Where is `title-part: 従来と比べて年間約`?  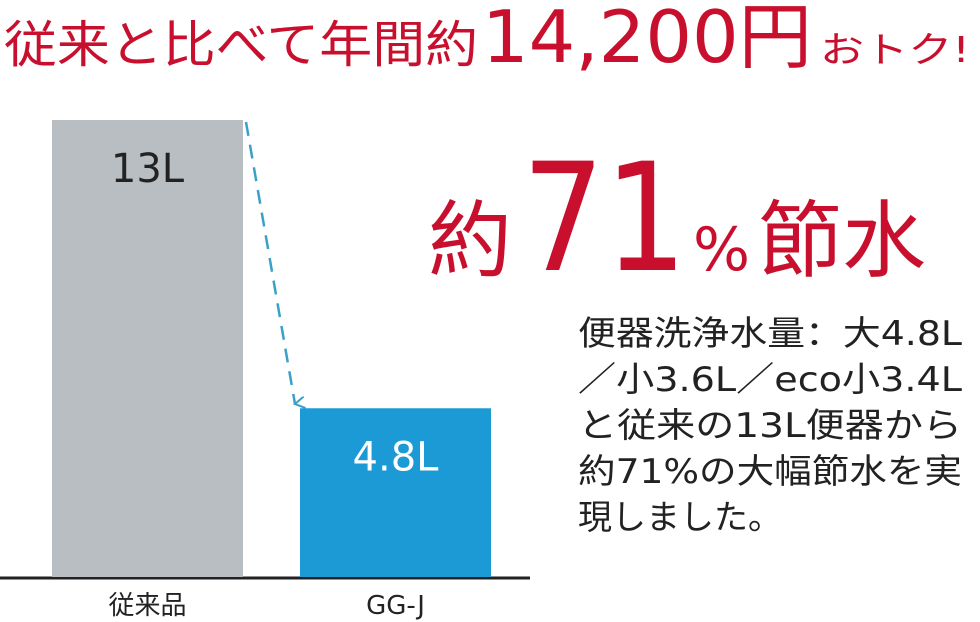
title-part: 従来と比べて年間約 is located at coordinates (241, 45).